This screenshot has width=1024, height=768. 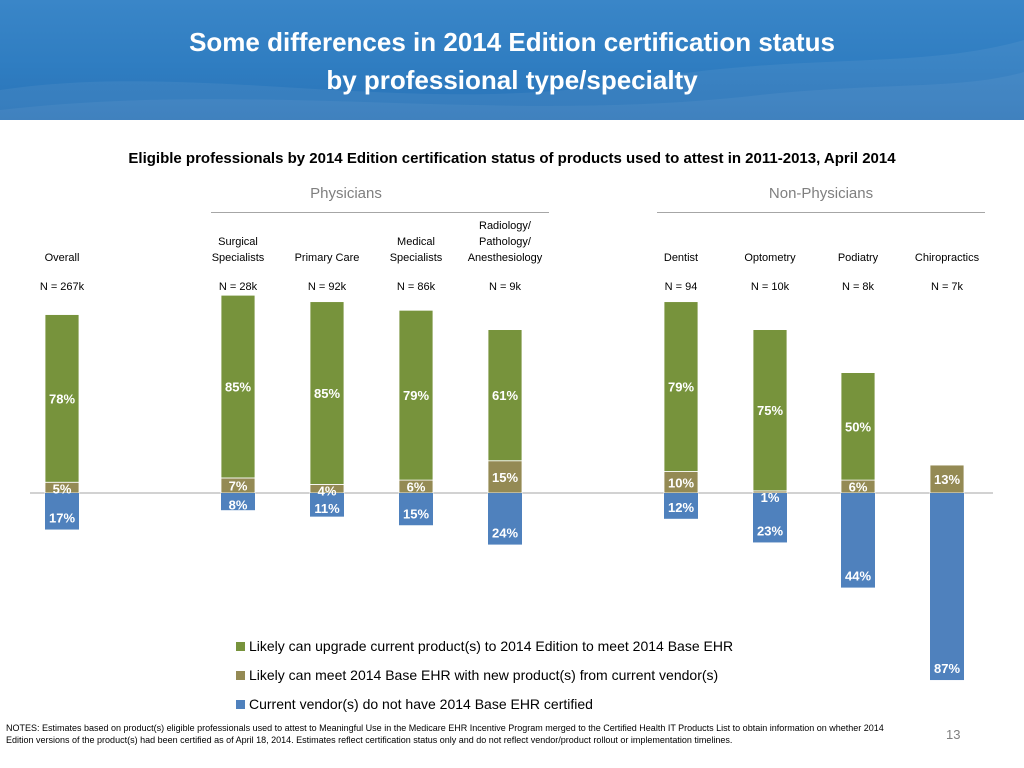 What do you see at coordinates (858, 576) in the screenshot?
I see `data-label-not-certified: 44%` at bounding box center [858, 576].